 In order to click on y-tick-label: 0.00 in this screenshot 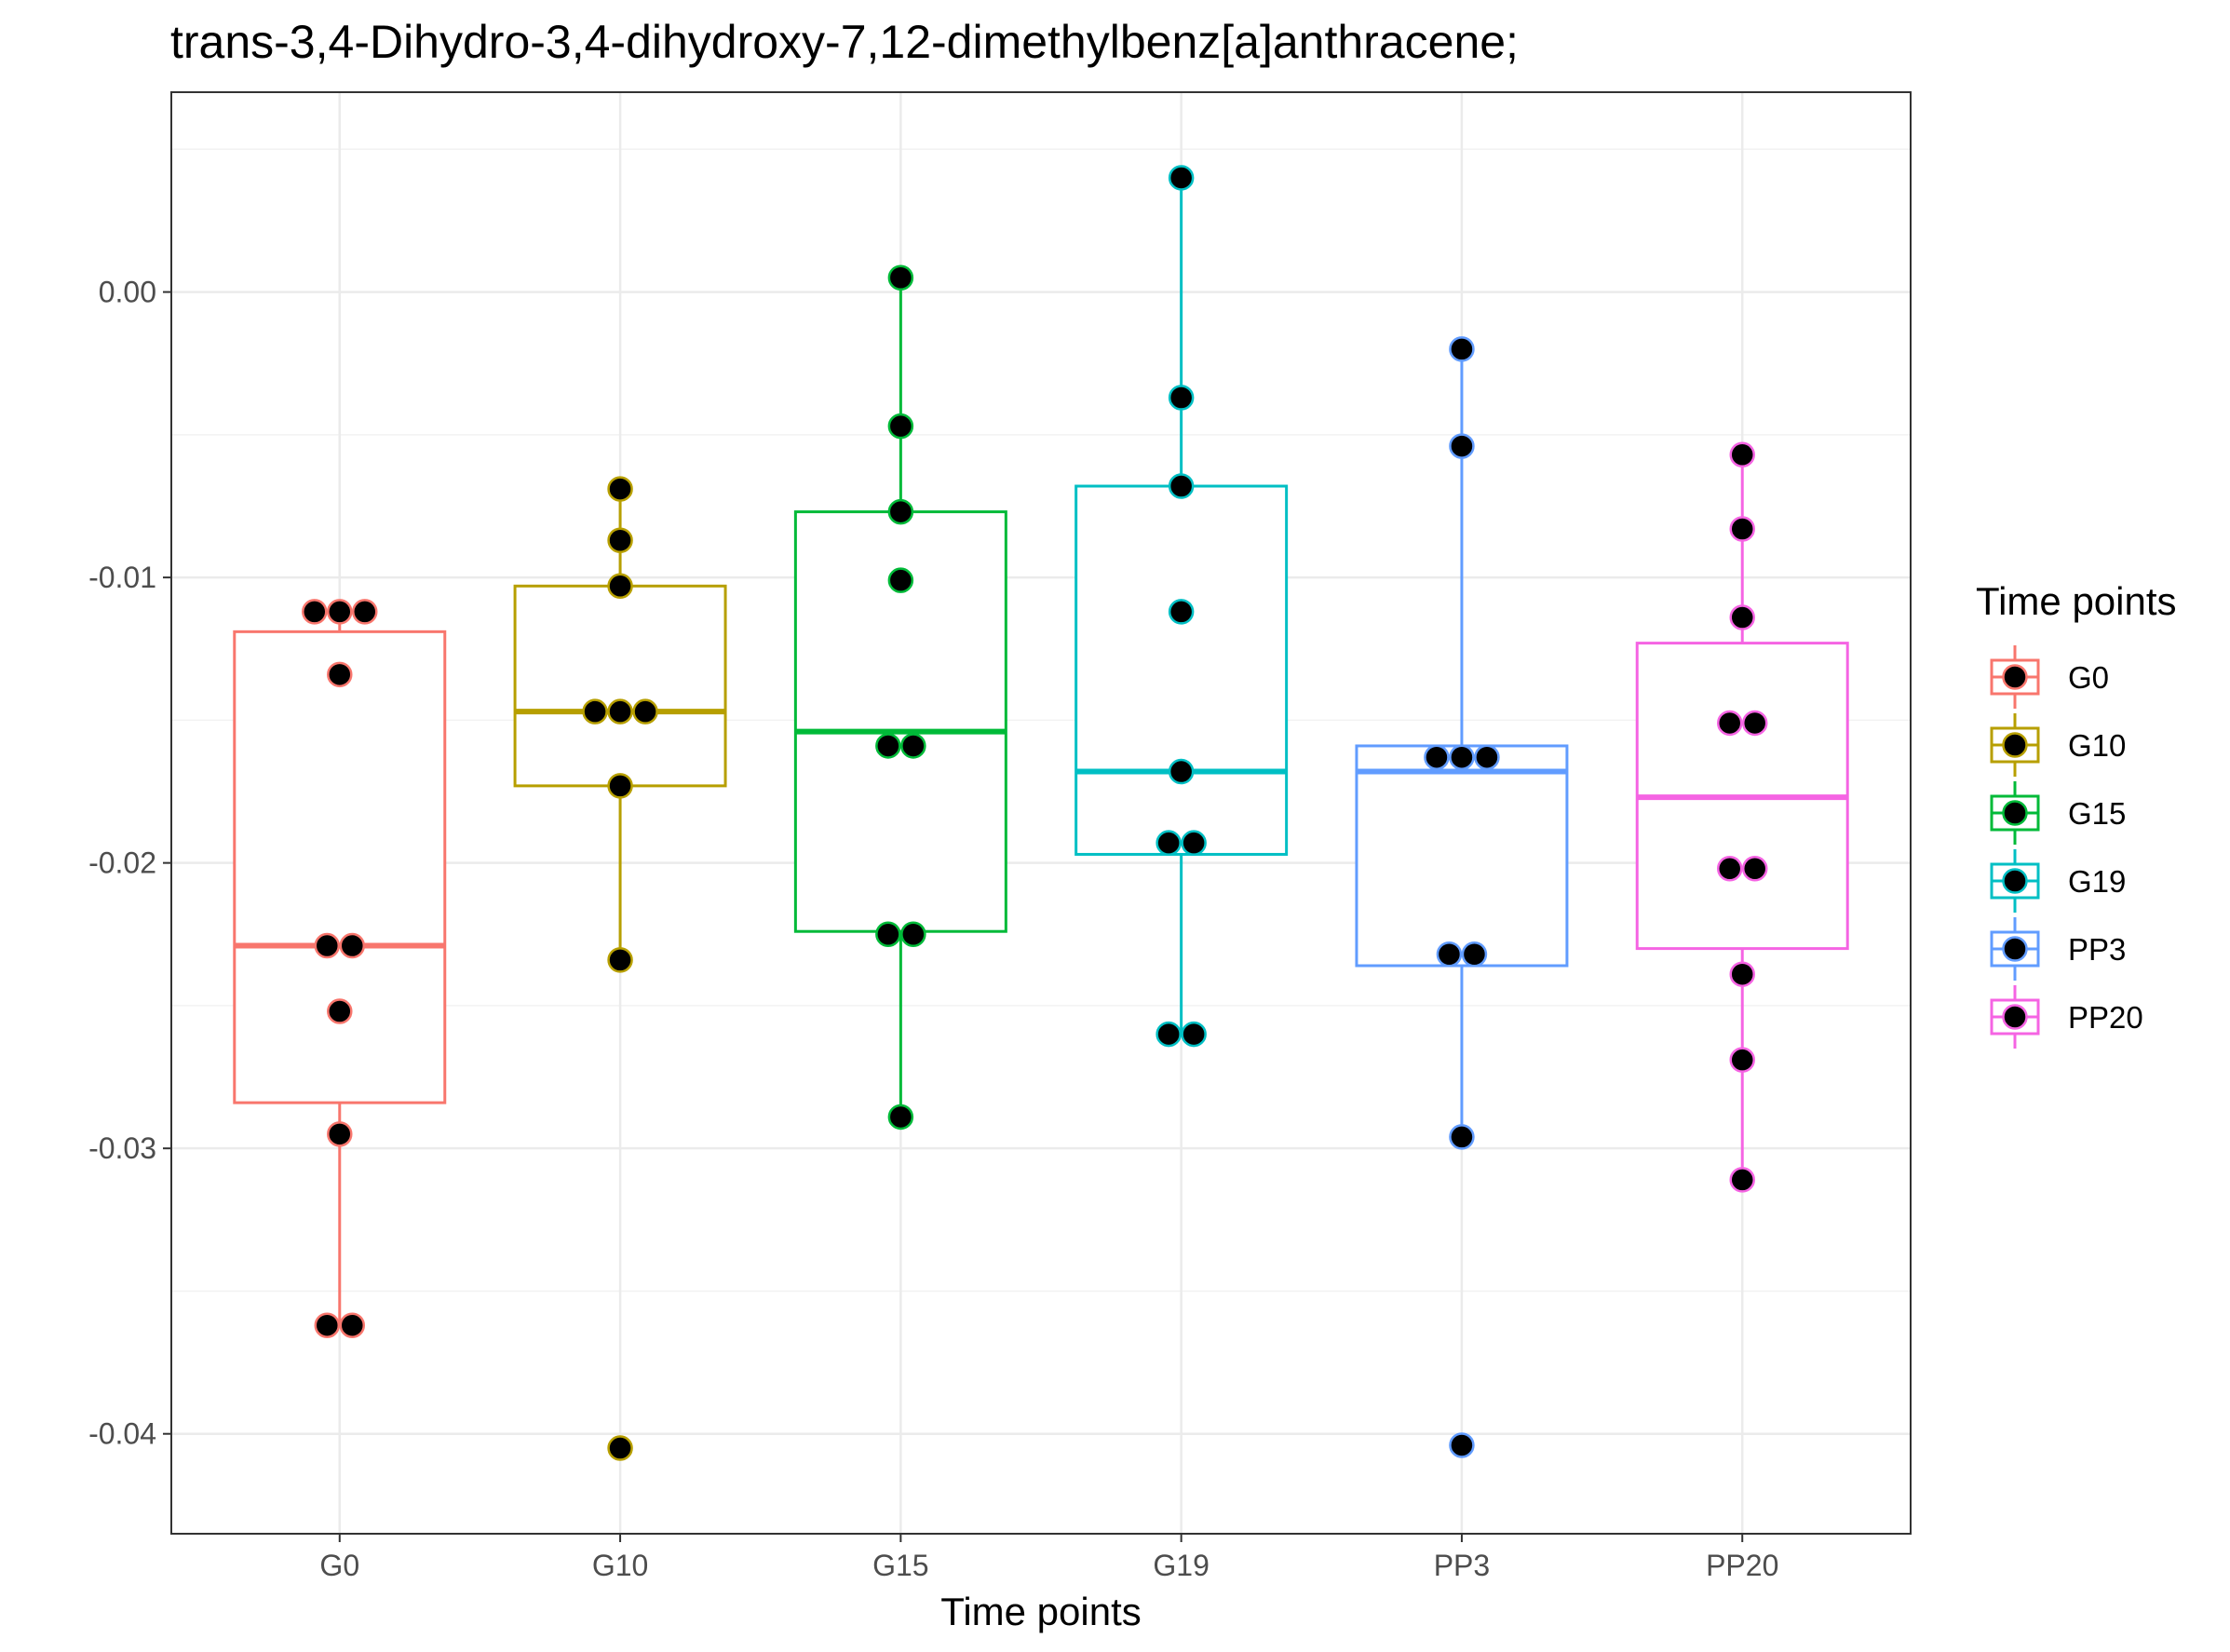, I will do `click(128, 292)`.